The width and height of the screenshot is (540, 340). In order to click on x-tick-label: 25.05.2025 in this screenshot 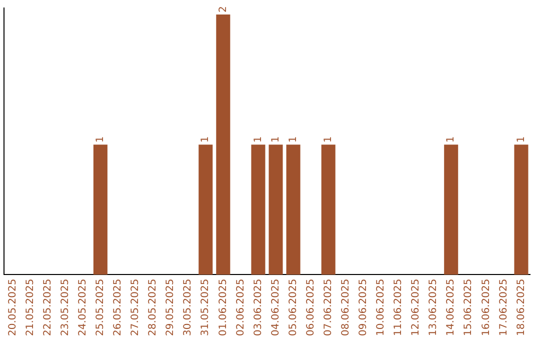, I will do `click(100, 307)`.